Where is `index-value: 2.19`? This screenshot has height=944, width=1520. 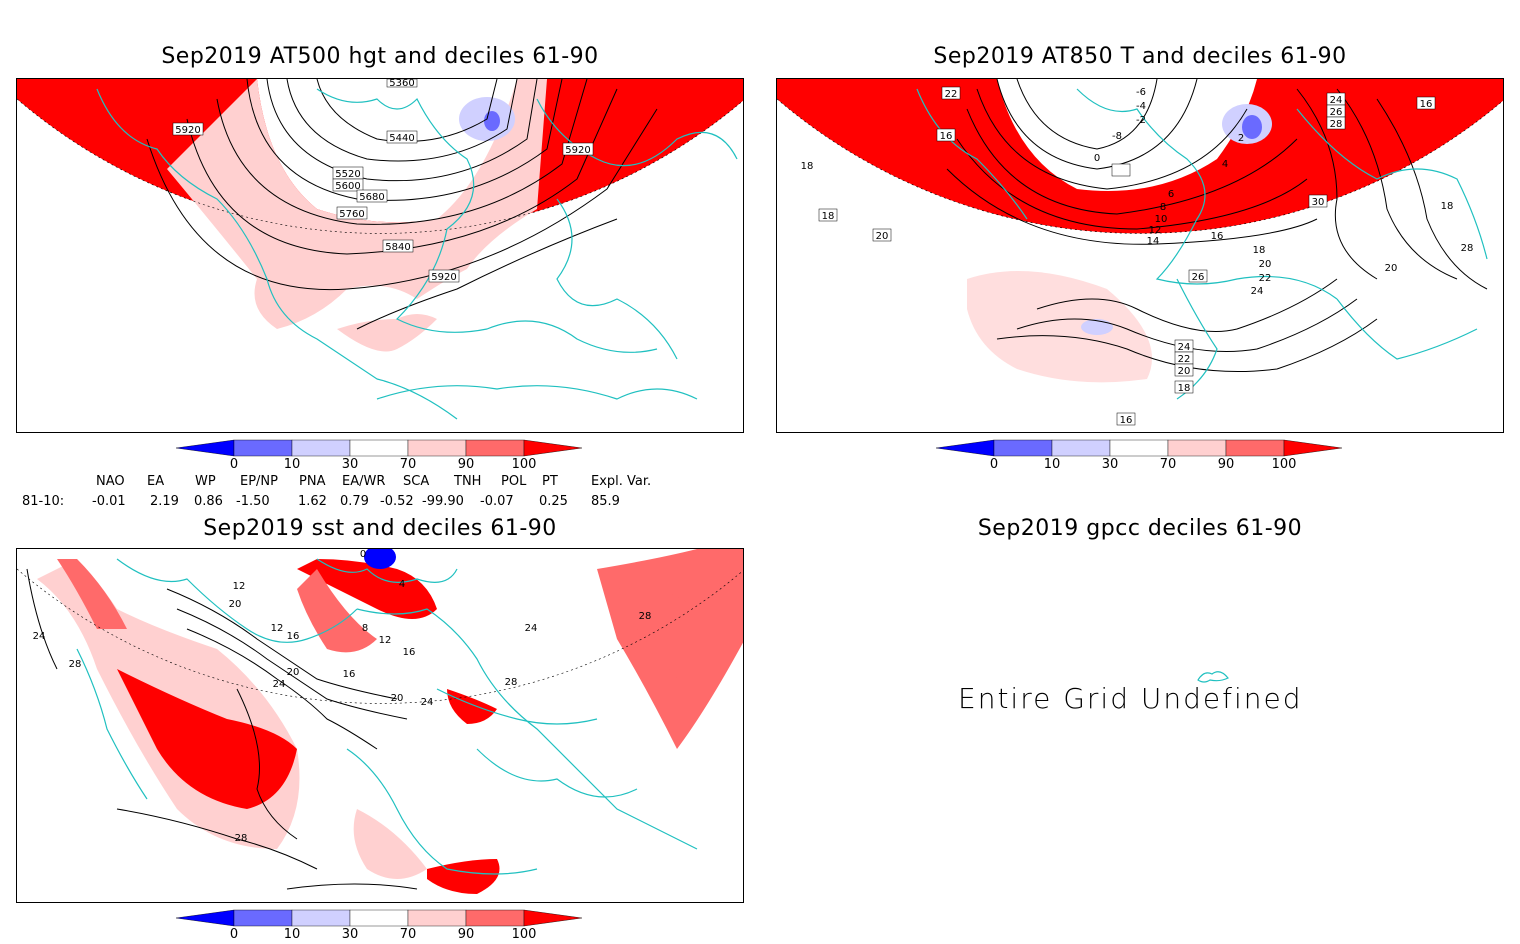
index-value: 2.19 is located at coordinates (164, 501).